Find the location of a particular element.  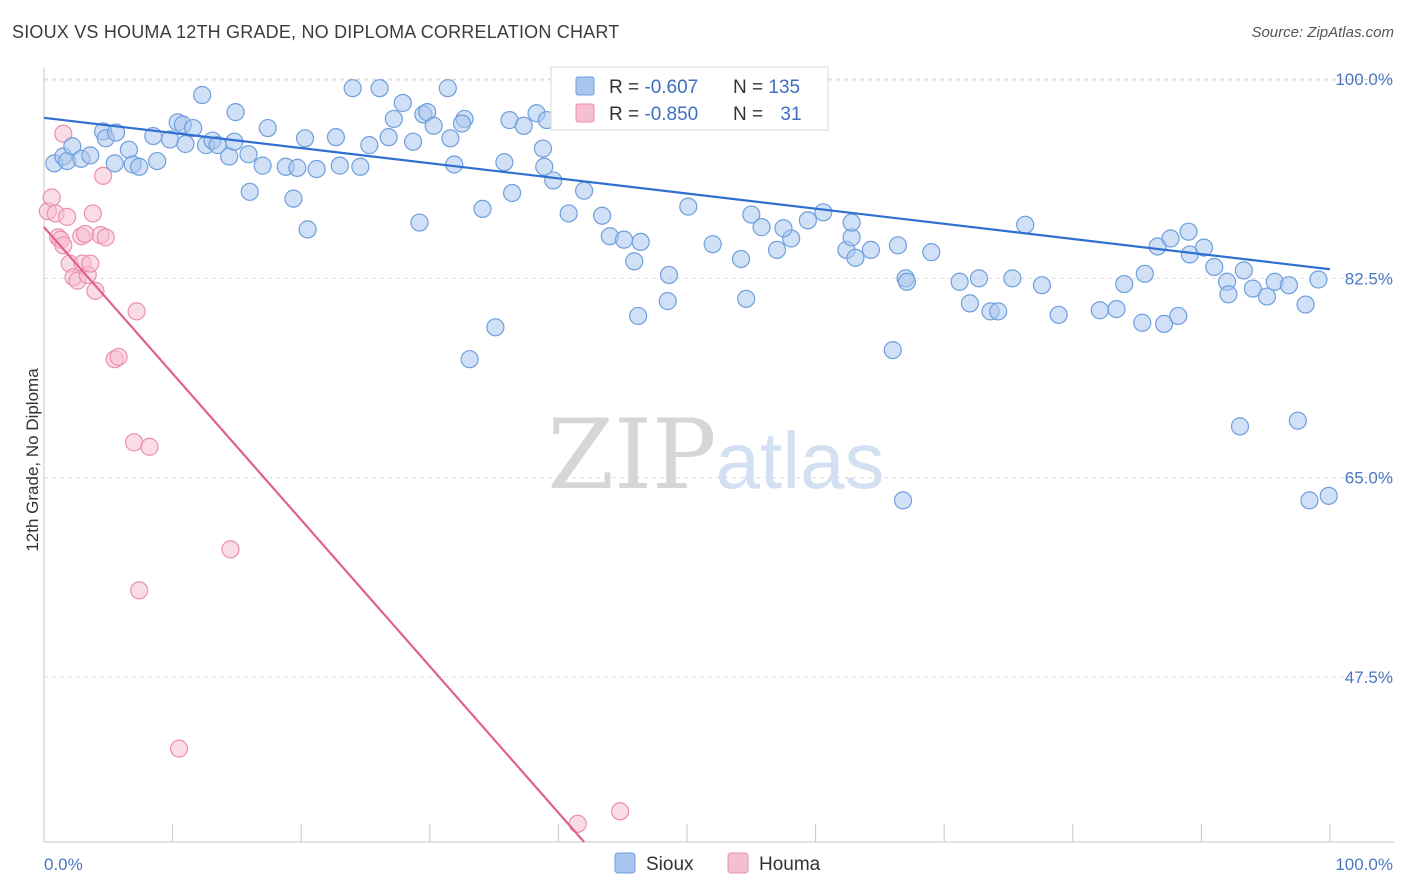

bottom-legend-swatch-sioux is located at coordinates (625, 863).